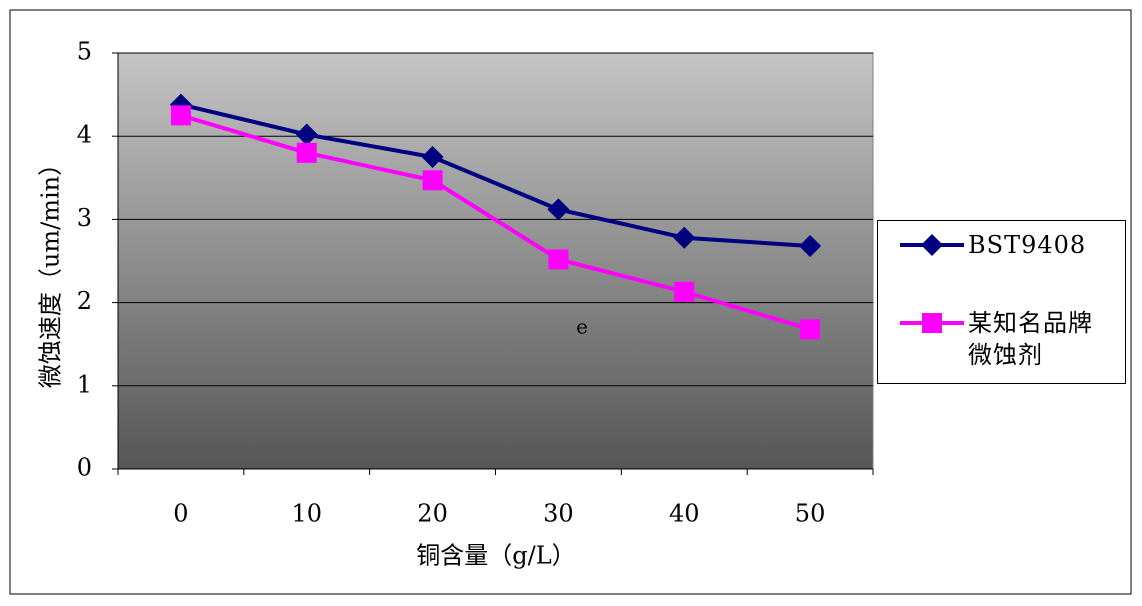 The height and width of the screenshot is (606, 1142). Describe the element at coordinates (180, 514) in the screenshot. I see `x-tick-label: 0` at that location.